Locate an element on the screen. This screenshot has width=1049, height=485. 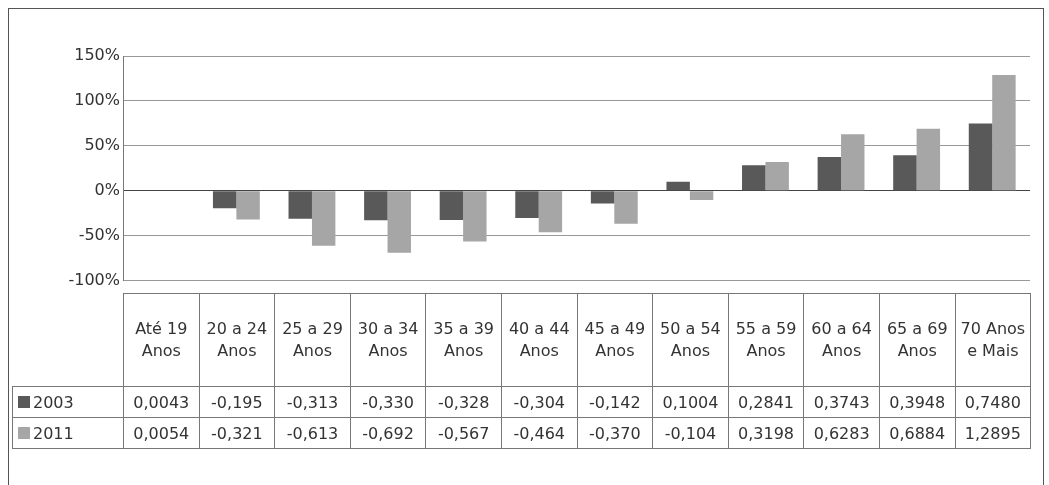
data-label: -0,567 is located at coordinates (463, 433).